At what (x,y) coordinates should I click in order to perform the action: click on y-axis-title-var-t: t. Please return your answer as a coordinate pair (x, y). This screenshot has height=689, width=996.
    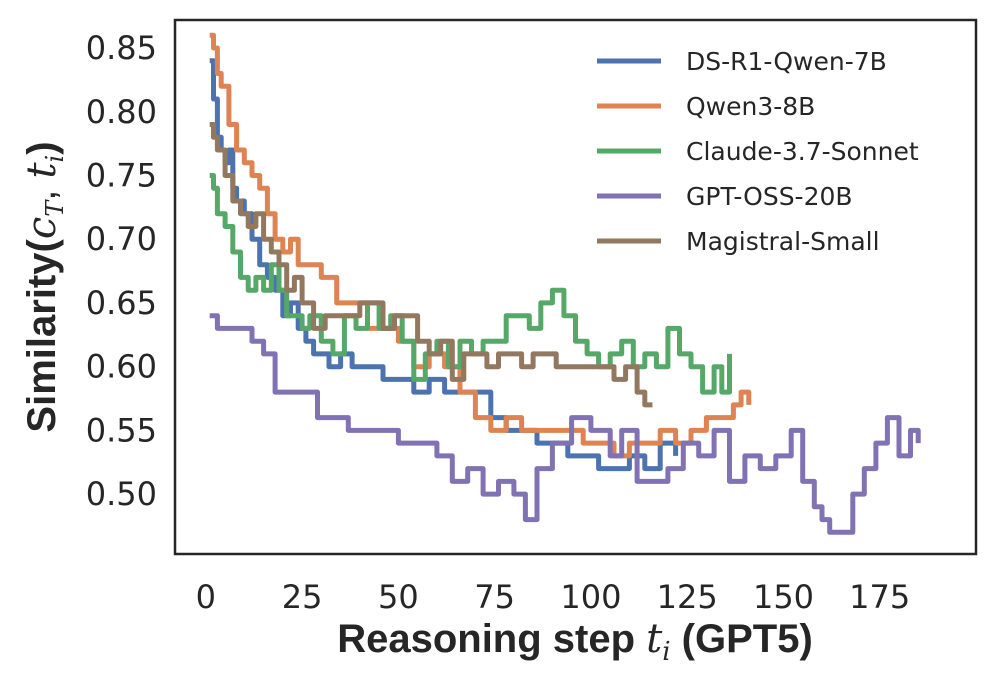
    Looking at the image, I should click on (42, 170).